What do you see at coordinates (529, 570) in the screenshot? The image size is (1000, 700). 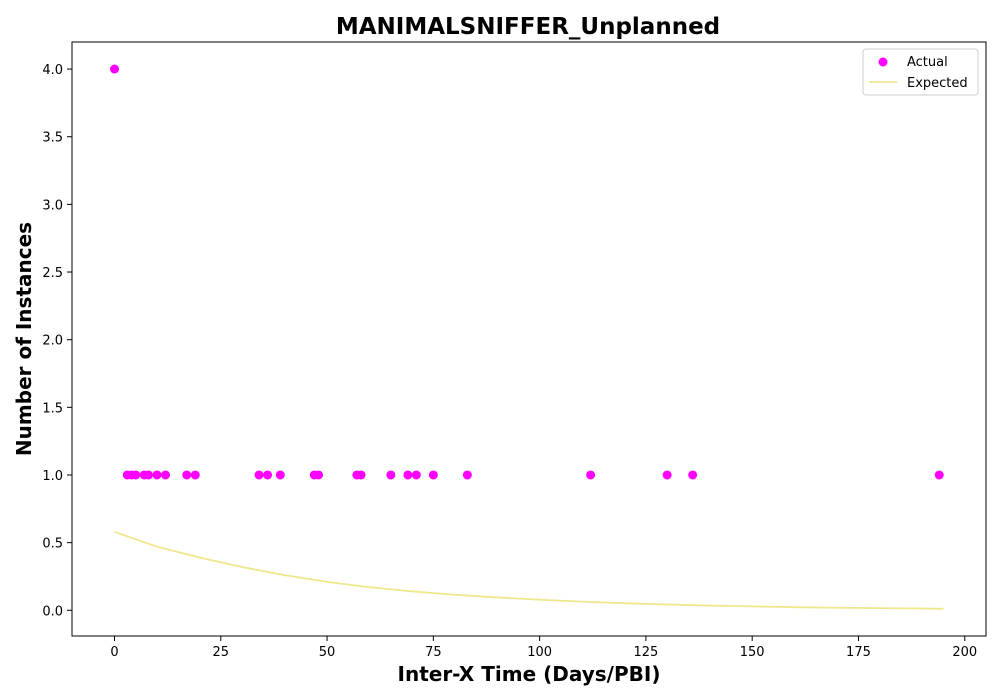 I see `expected-series-line` at bounding box center [529, 570].